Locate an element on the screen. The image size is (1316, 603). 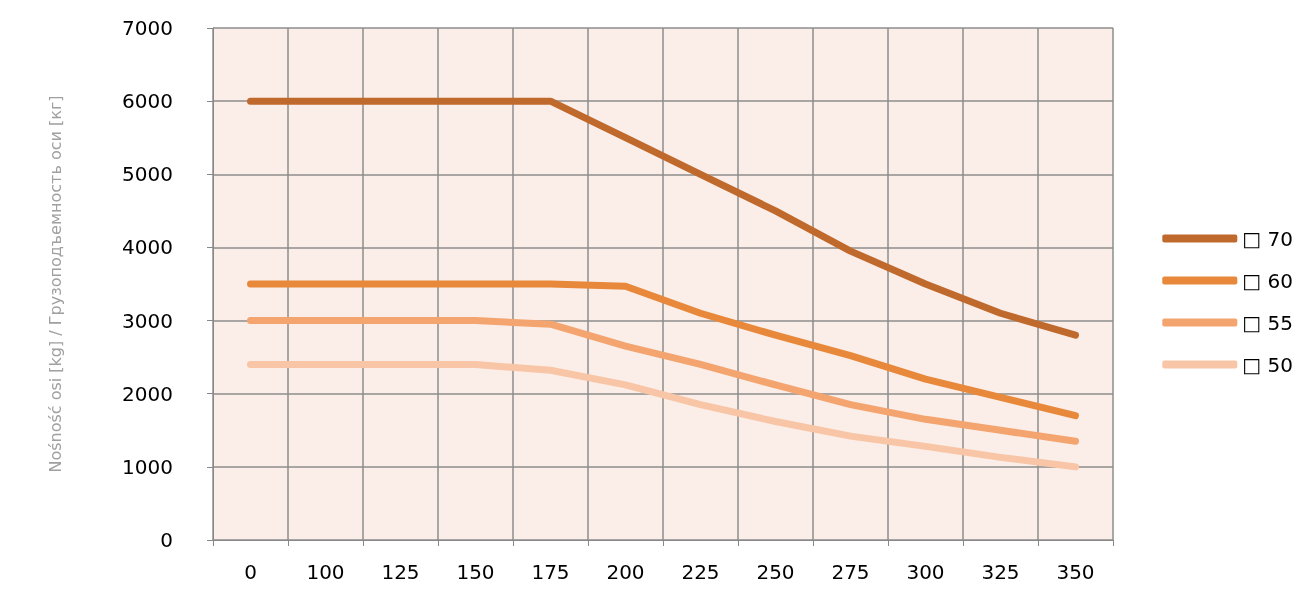
legend-label: □ 60 is located at coordinates (1267, 280).